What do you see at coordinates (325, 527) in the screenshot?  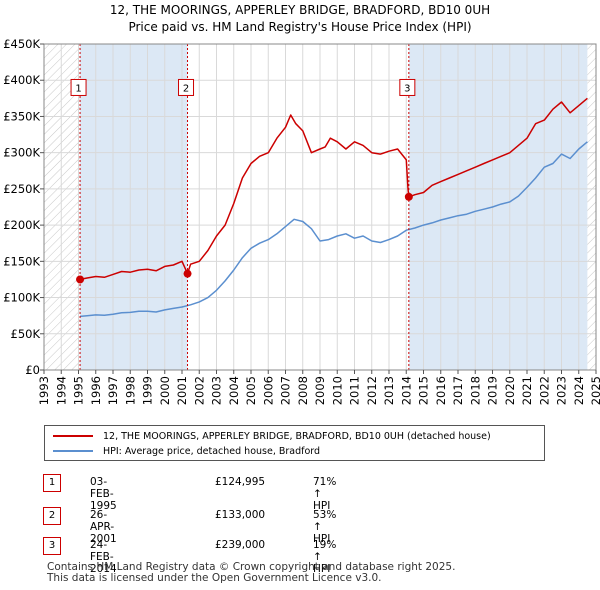 I see `transaction-hpi: 53% ↑ HPI` at bounding box center [325, 527].